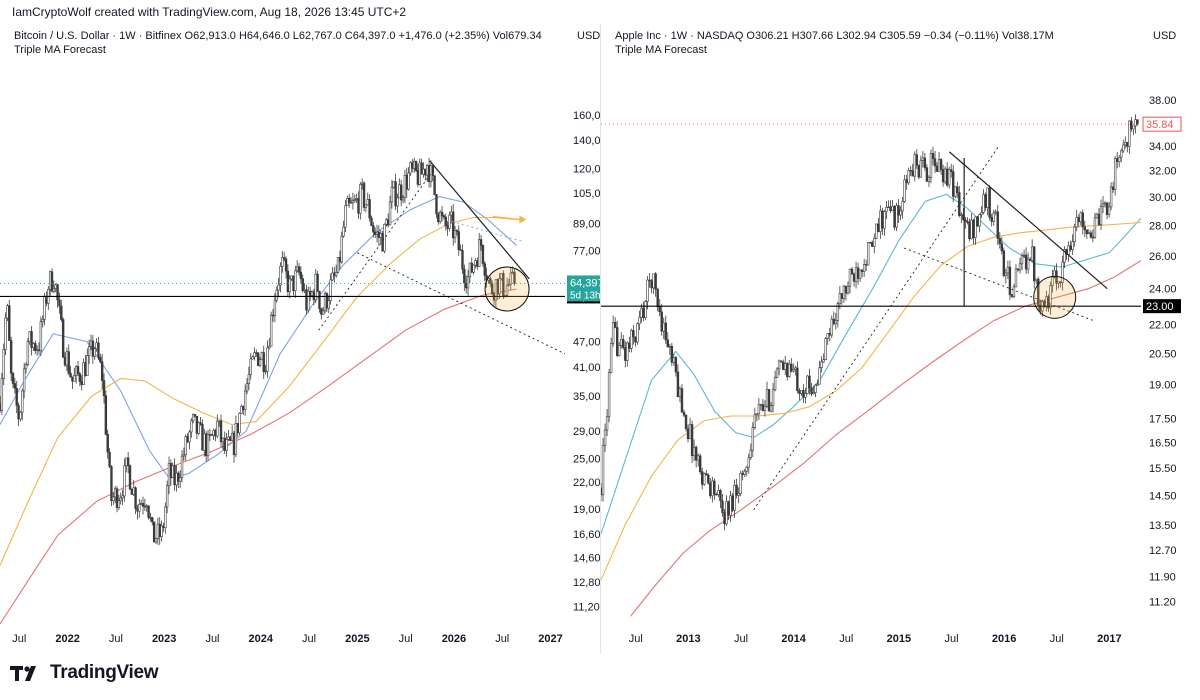 The width and height of the screenshot is (1200, 700). Describe the element at coordinates (586, 583) in the screenshot. I see `btc-y-tick-label: 12,800.0` at that location.